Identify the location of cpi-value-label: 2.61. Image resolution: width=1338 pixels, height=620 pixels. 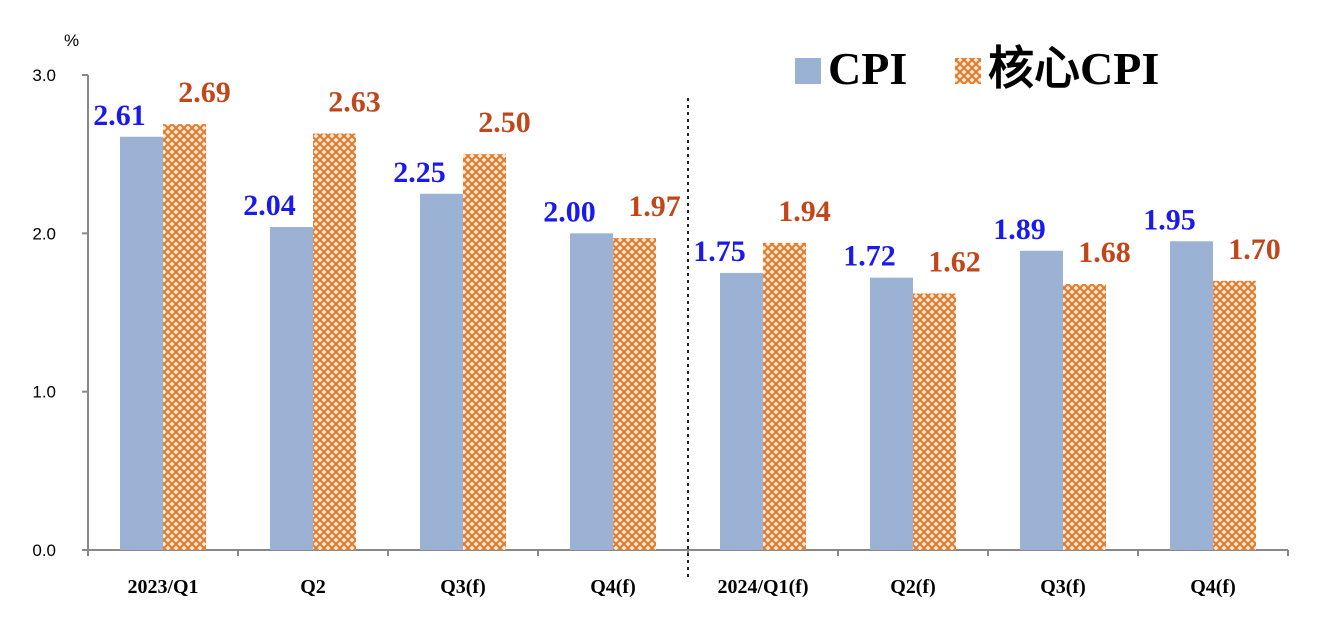
(119, 115).